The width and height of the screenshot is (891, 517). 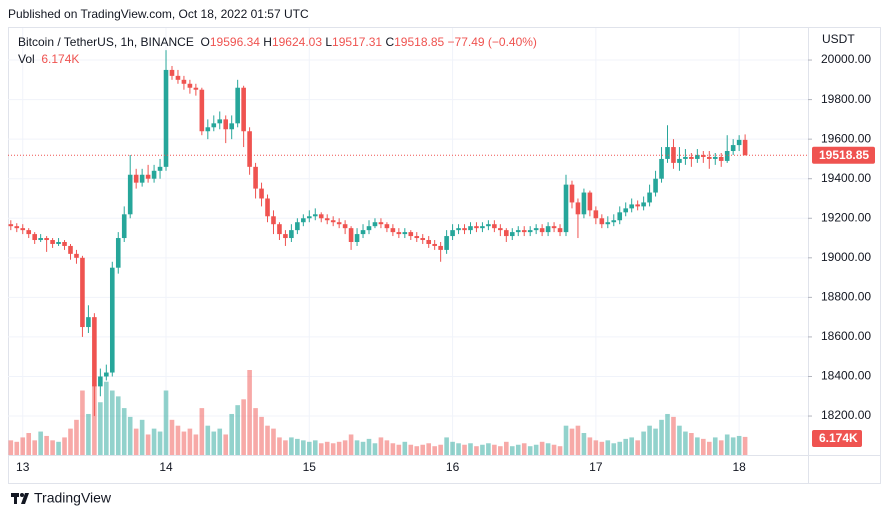 What do you see at coordinates (73, 498) in the screenshot?
I see `footer-text: TradingView` at bounding box center [73, 498].